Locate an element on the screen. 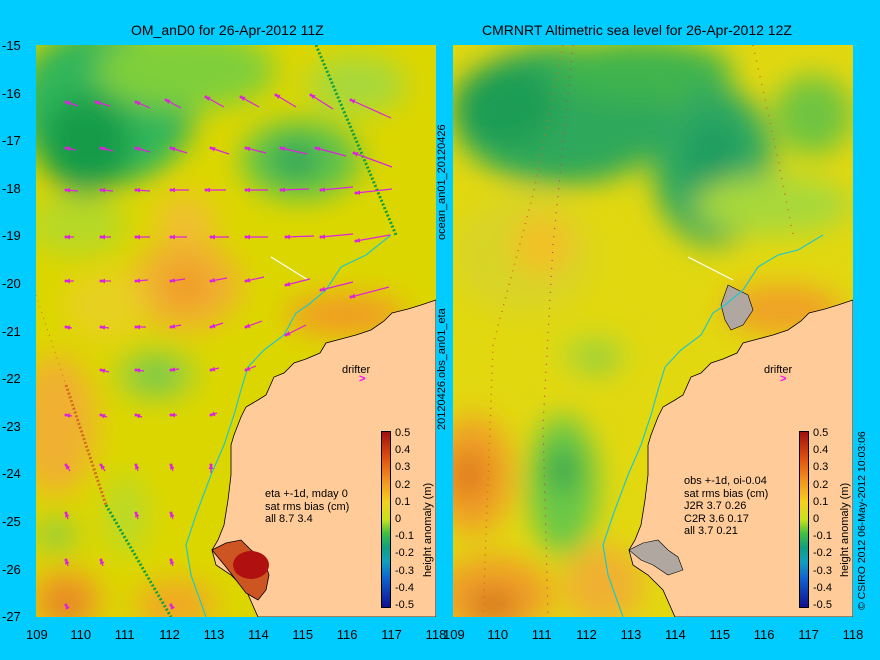 This screenshot has width=880, height=660. shelf-contour is located at coordinates (713, 425).